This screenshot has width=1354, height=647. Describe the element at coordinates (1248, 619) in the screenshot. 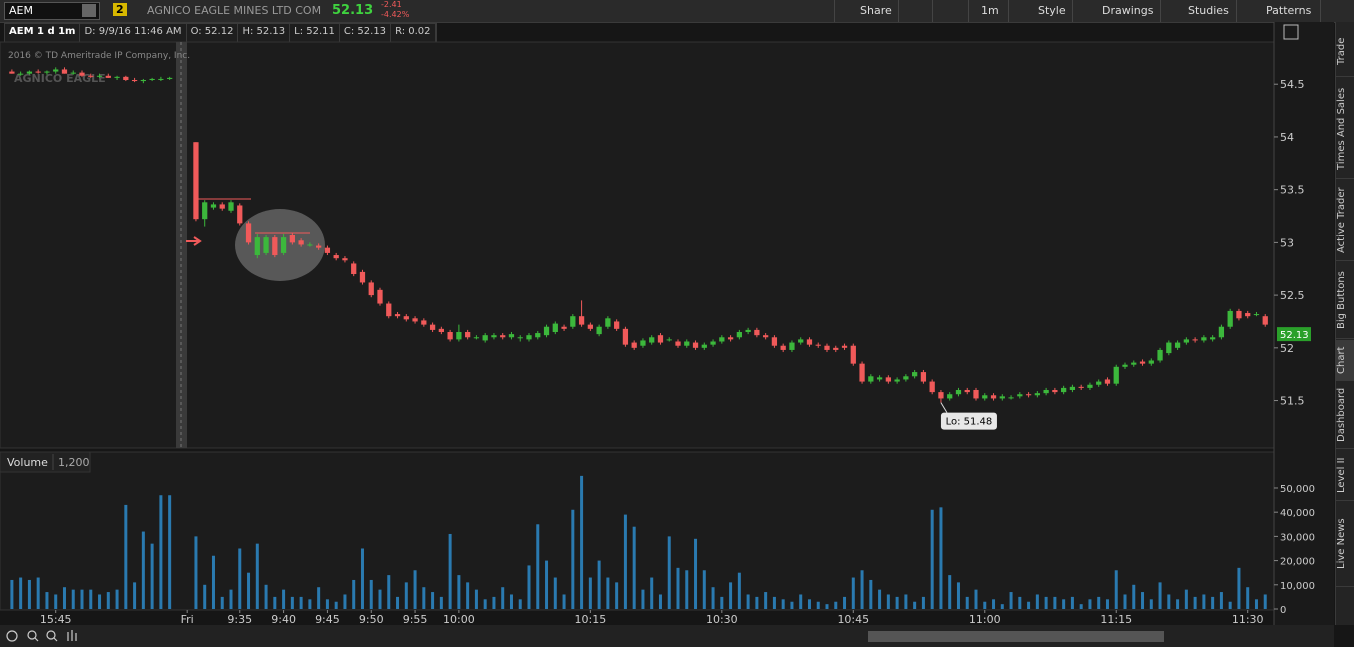

I see `x-tick-label: 11:30` at that location.